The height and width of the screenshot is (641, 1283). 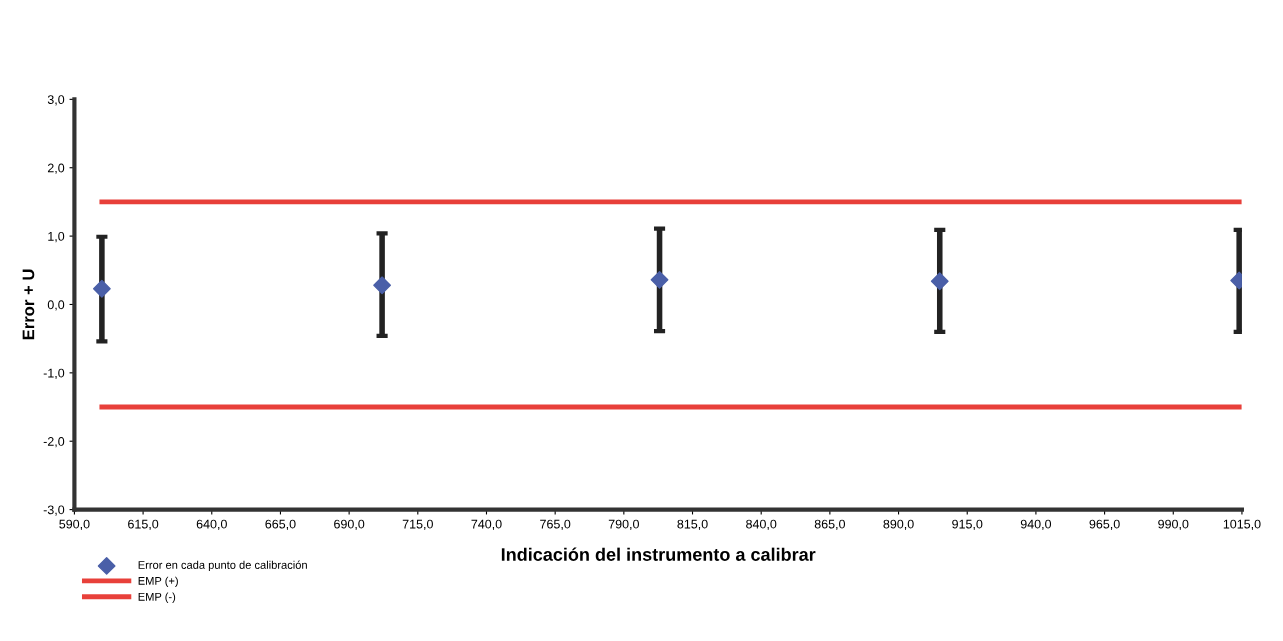 I want to click on y-tick-label: 1,0, so click(x=56, y=237).